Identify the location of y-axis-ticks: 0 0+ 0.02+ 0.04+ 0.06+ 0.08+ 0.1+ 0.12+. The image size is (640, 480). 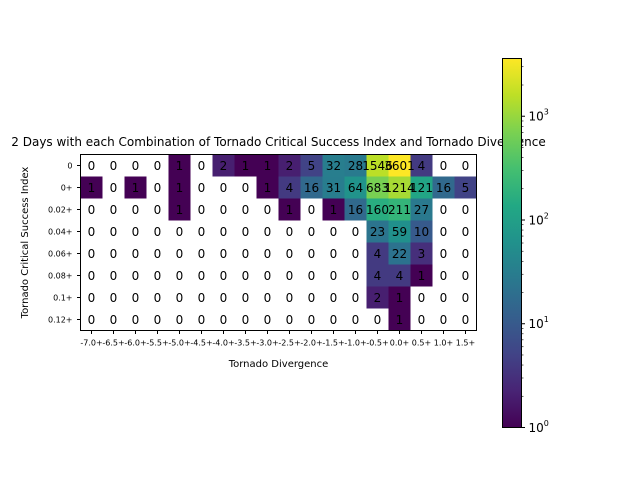
(64, 243).